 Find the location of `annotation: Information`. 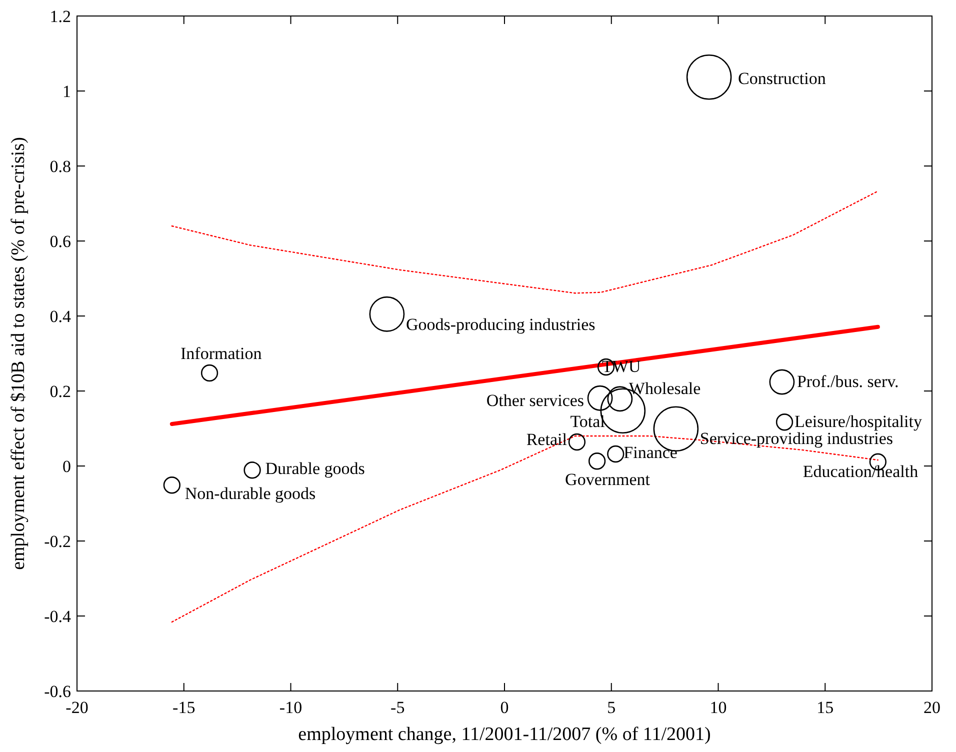

annotation: Information is located at coordinates (221, 353).